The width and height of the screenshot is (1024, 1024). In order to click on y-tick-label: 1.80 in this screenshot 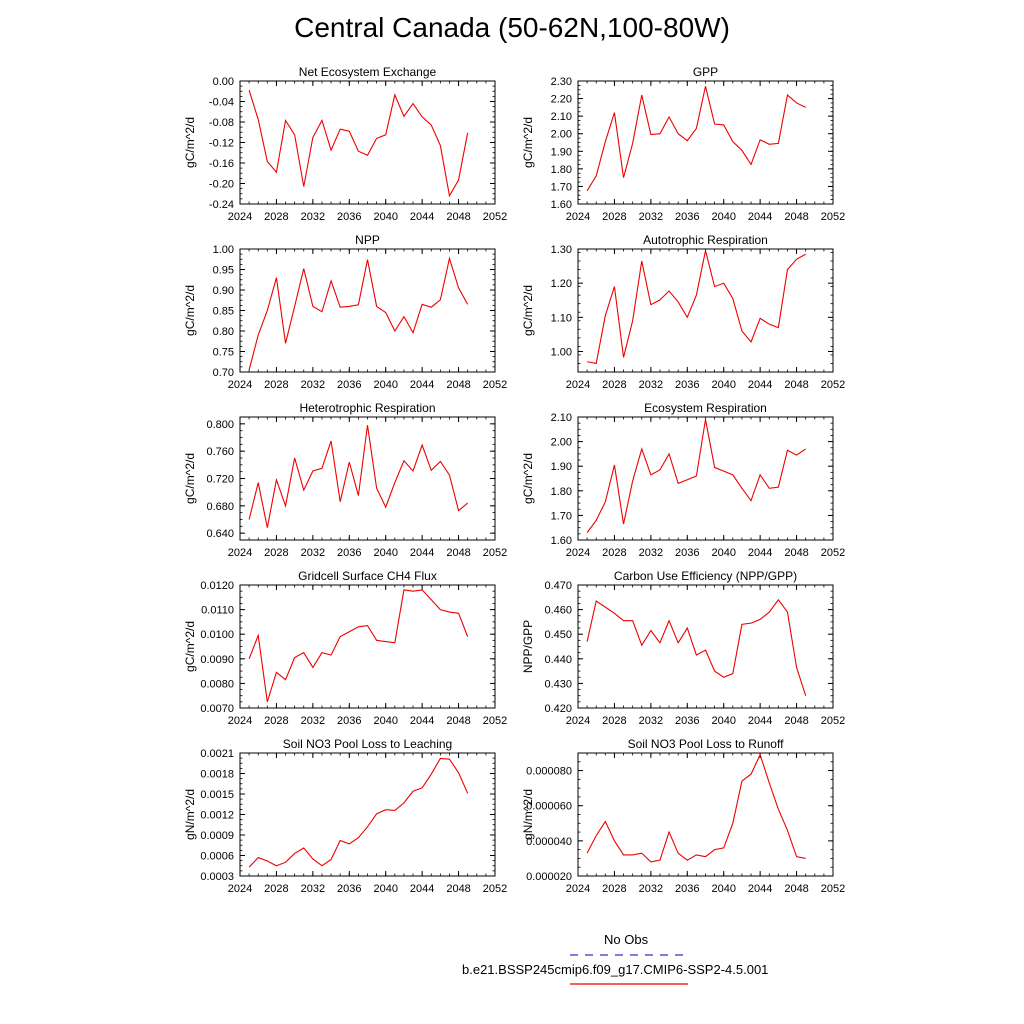, I will do `click(561, 492)`.